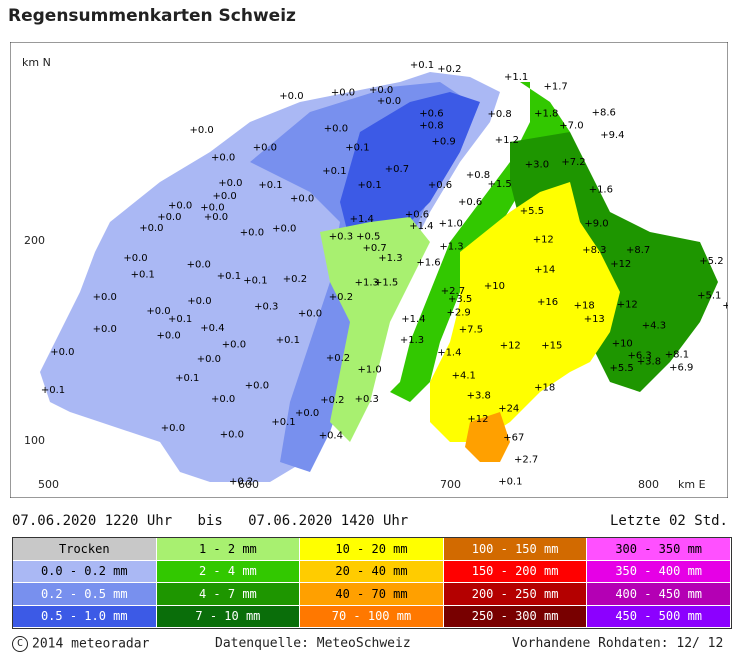  I want to click on station-value: +1.8, so click(546, 113).